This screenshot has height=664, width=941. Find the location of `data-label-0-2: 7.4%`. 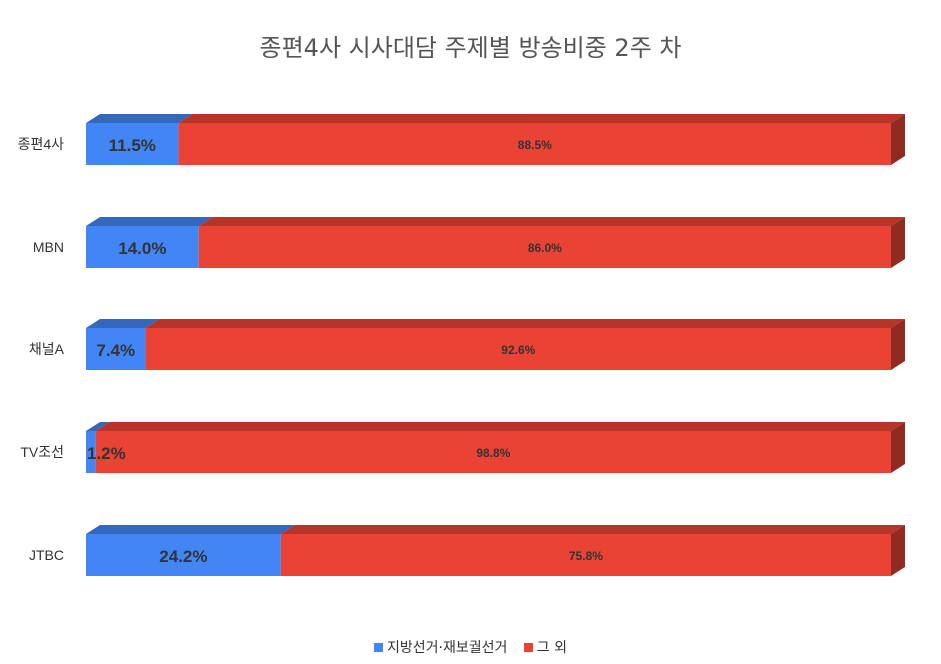

data-label-0-2: 7.4% is located at coordinates (115, 350).